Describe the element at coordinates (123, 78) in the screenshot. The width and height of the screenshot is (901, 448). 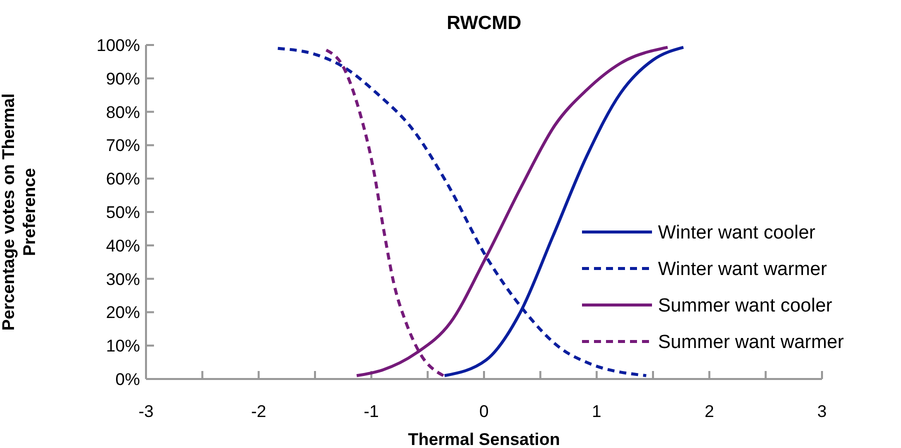
I see `y-tick-label: 90%` at that location.